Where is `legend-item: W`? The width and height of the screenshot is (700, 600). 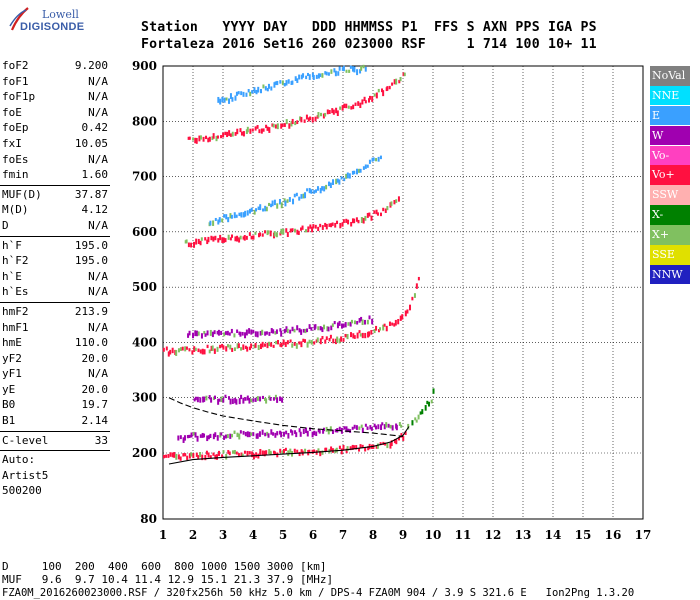
legend-item: W is located at coordinates (670, 135).